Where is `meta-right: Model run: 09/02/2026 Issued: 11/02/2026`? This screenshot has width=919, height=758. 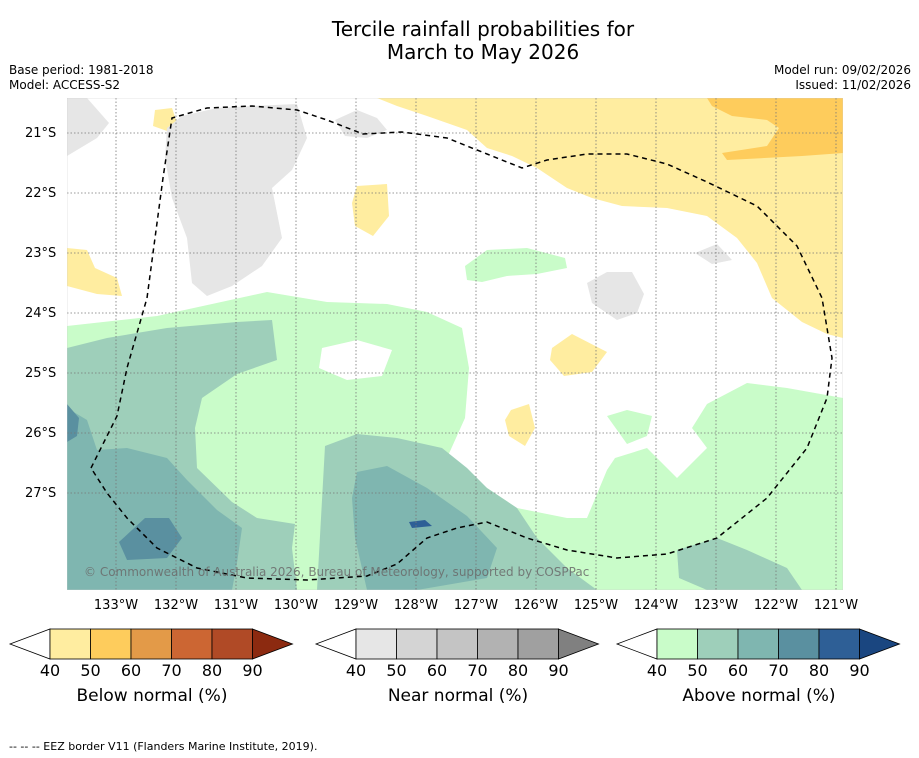 meta-right: Model run: 09/02/2026 Issued: 11/02/2026 is located at coordinates (842, 78).